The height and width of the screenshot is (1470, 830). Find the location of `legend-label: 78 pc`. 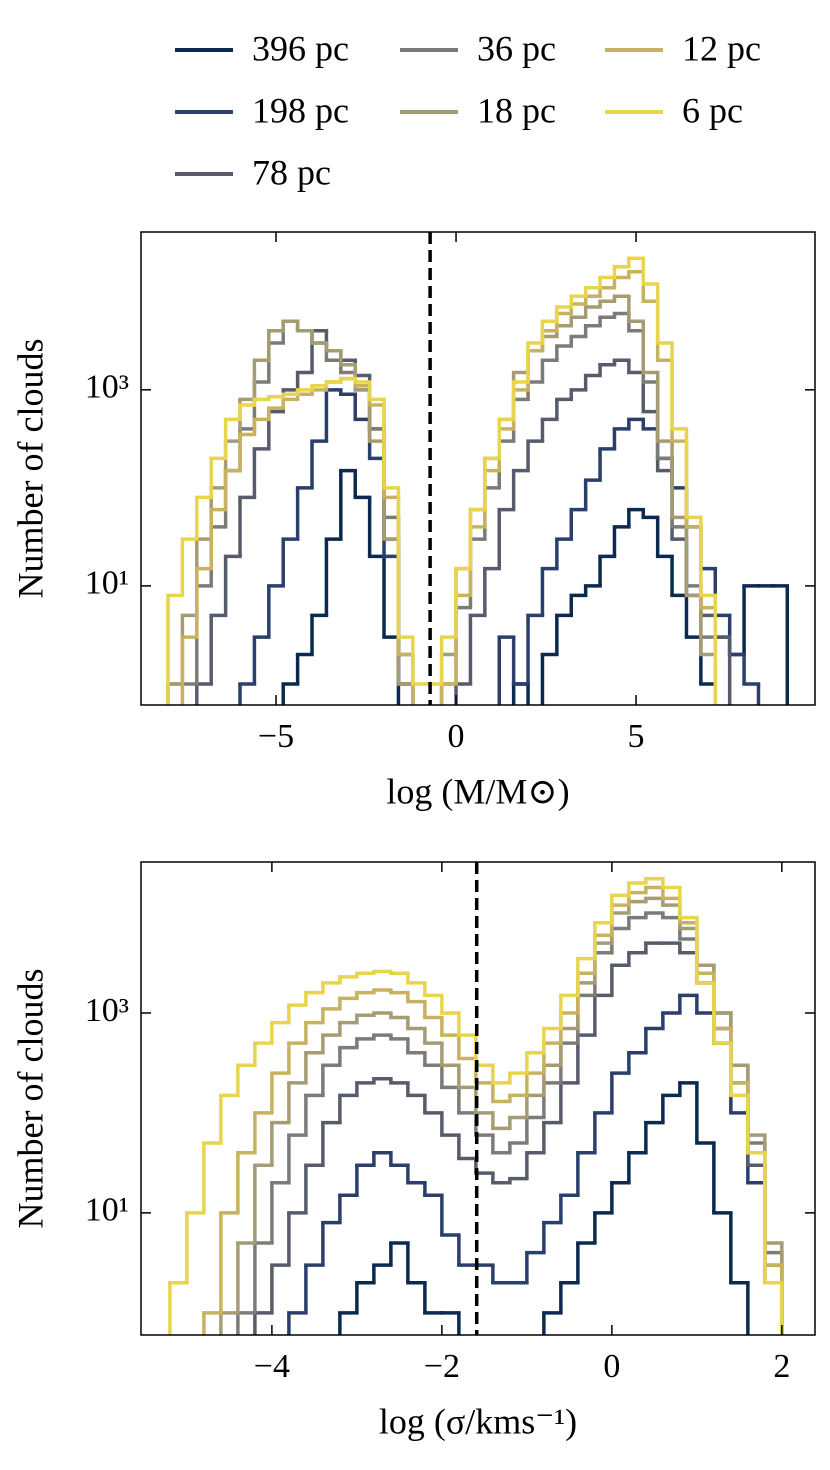

legend-label: 78 pc is located at coordinates (291, 172).